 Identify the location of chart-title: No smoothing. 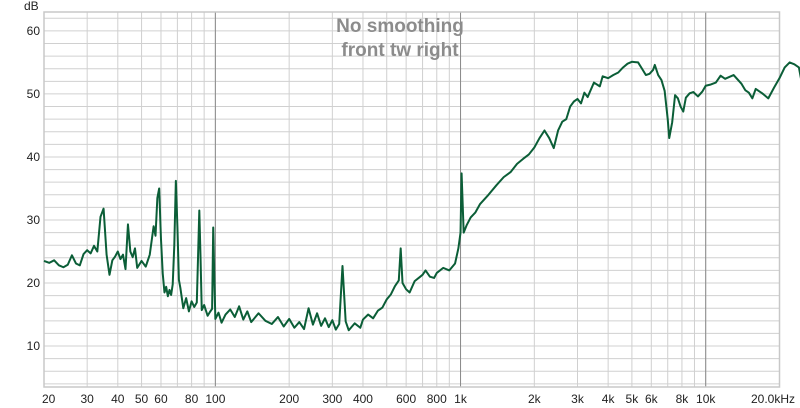
(400, 26).